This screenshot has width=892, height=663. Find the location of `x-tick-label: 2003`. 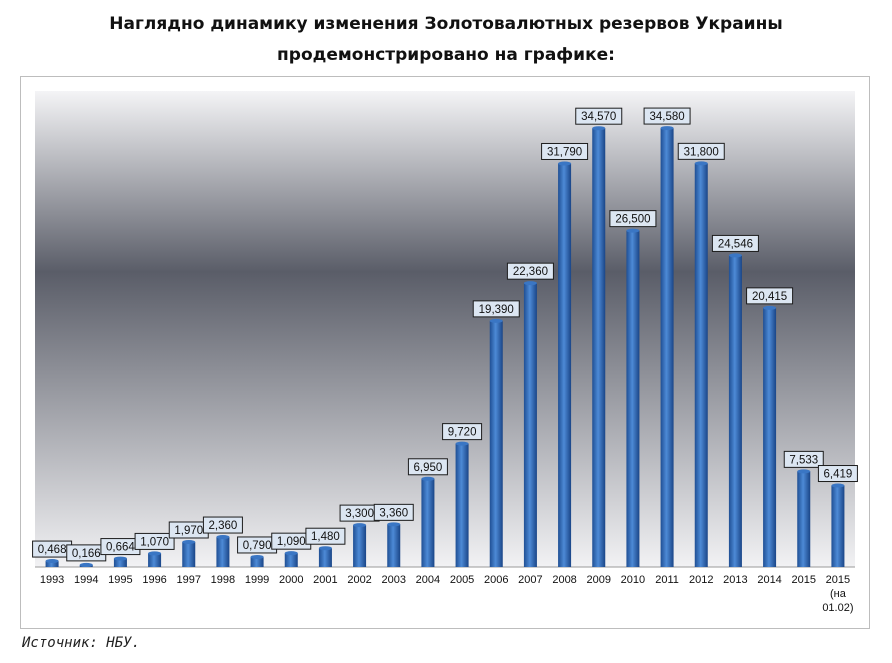

x-tick-label: 2003 is located at coordinates (394, 580).